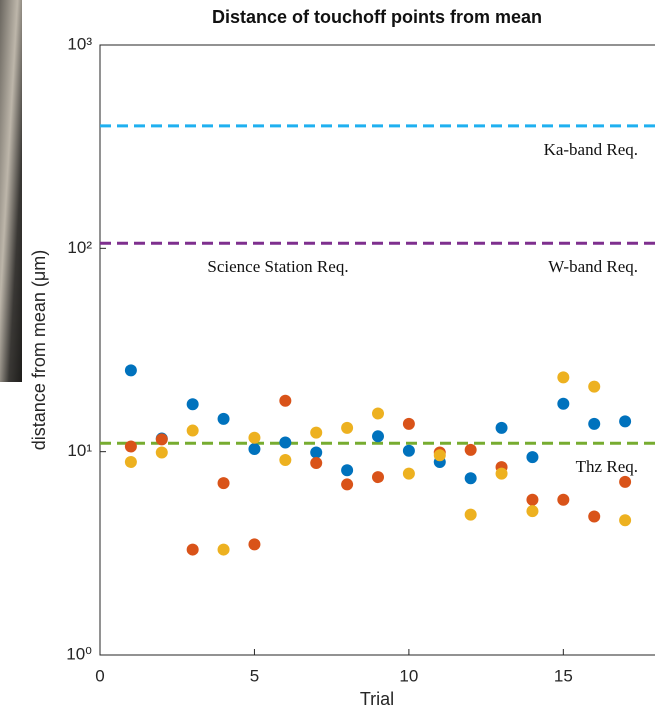  Describe the element at coordinates (254, 675) in the screenshot. I see `x-tick-label: 5` at that location.